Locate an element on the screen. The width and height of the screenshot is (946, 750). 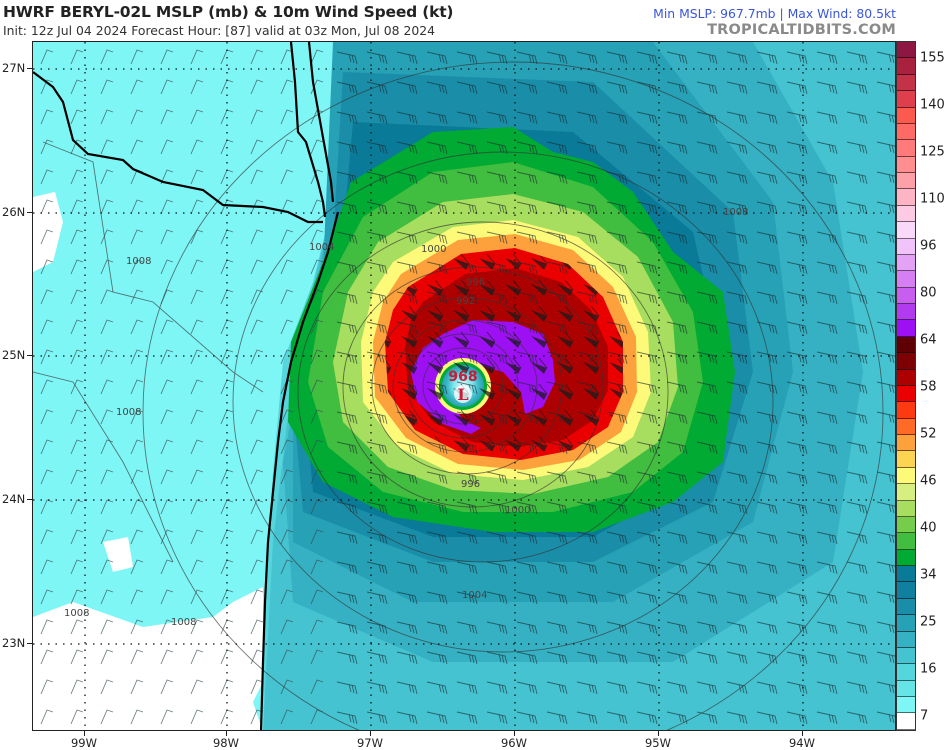
latitude-label: 26N is located at coordinates (14, 212).